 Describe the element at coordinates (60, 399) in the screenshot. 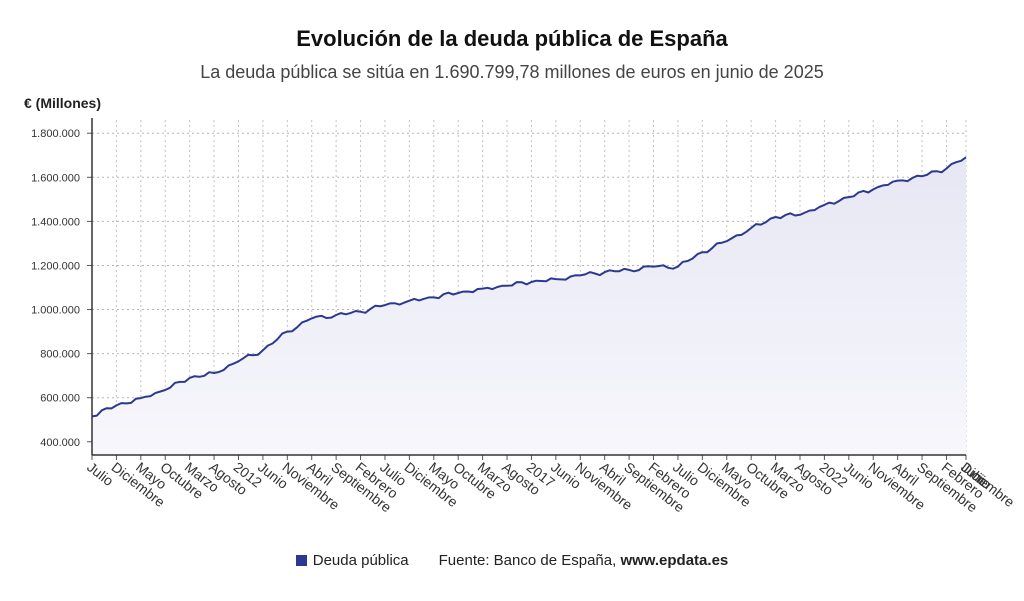

I see `y-tick-label: 600.000` at that location.